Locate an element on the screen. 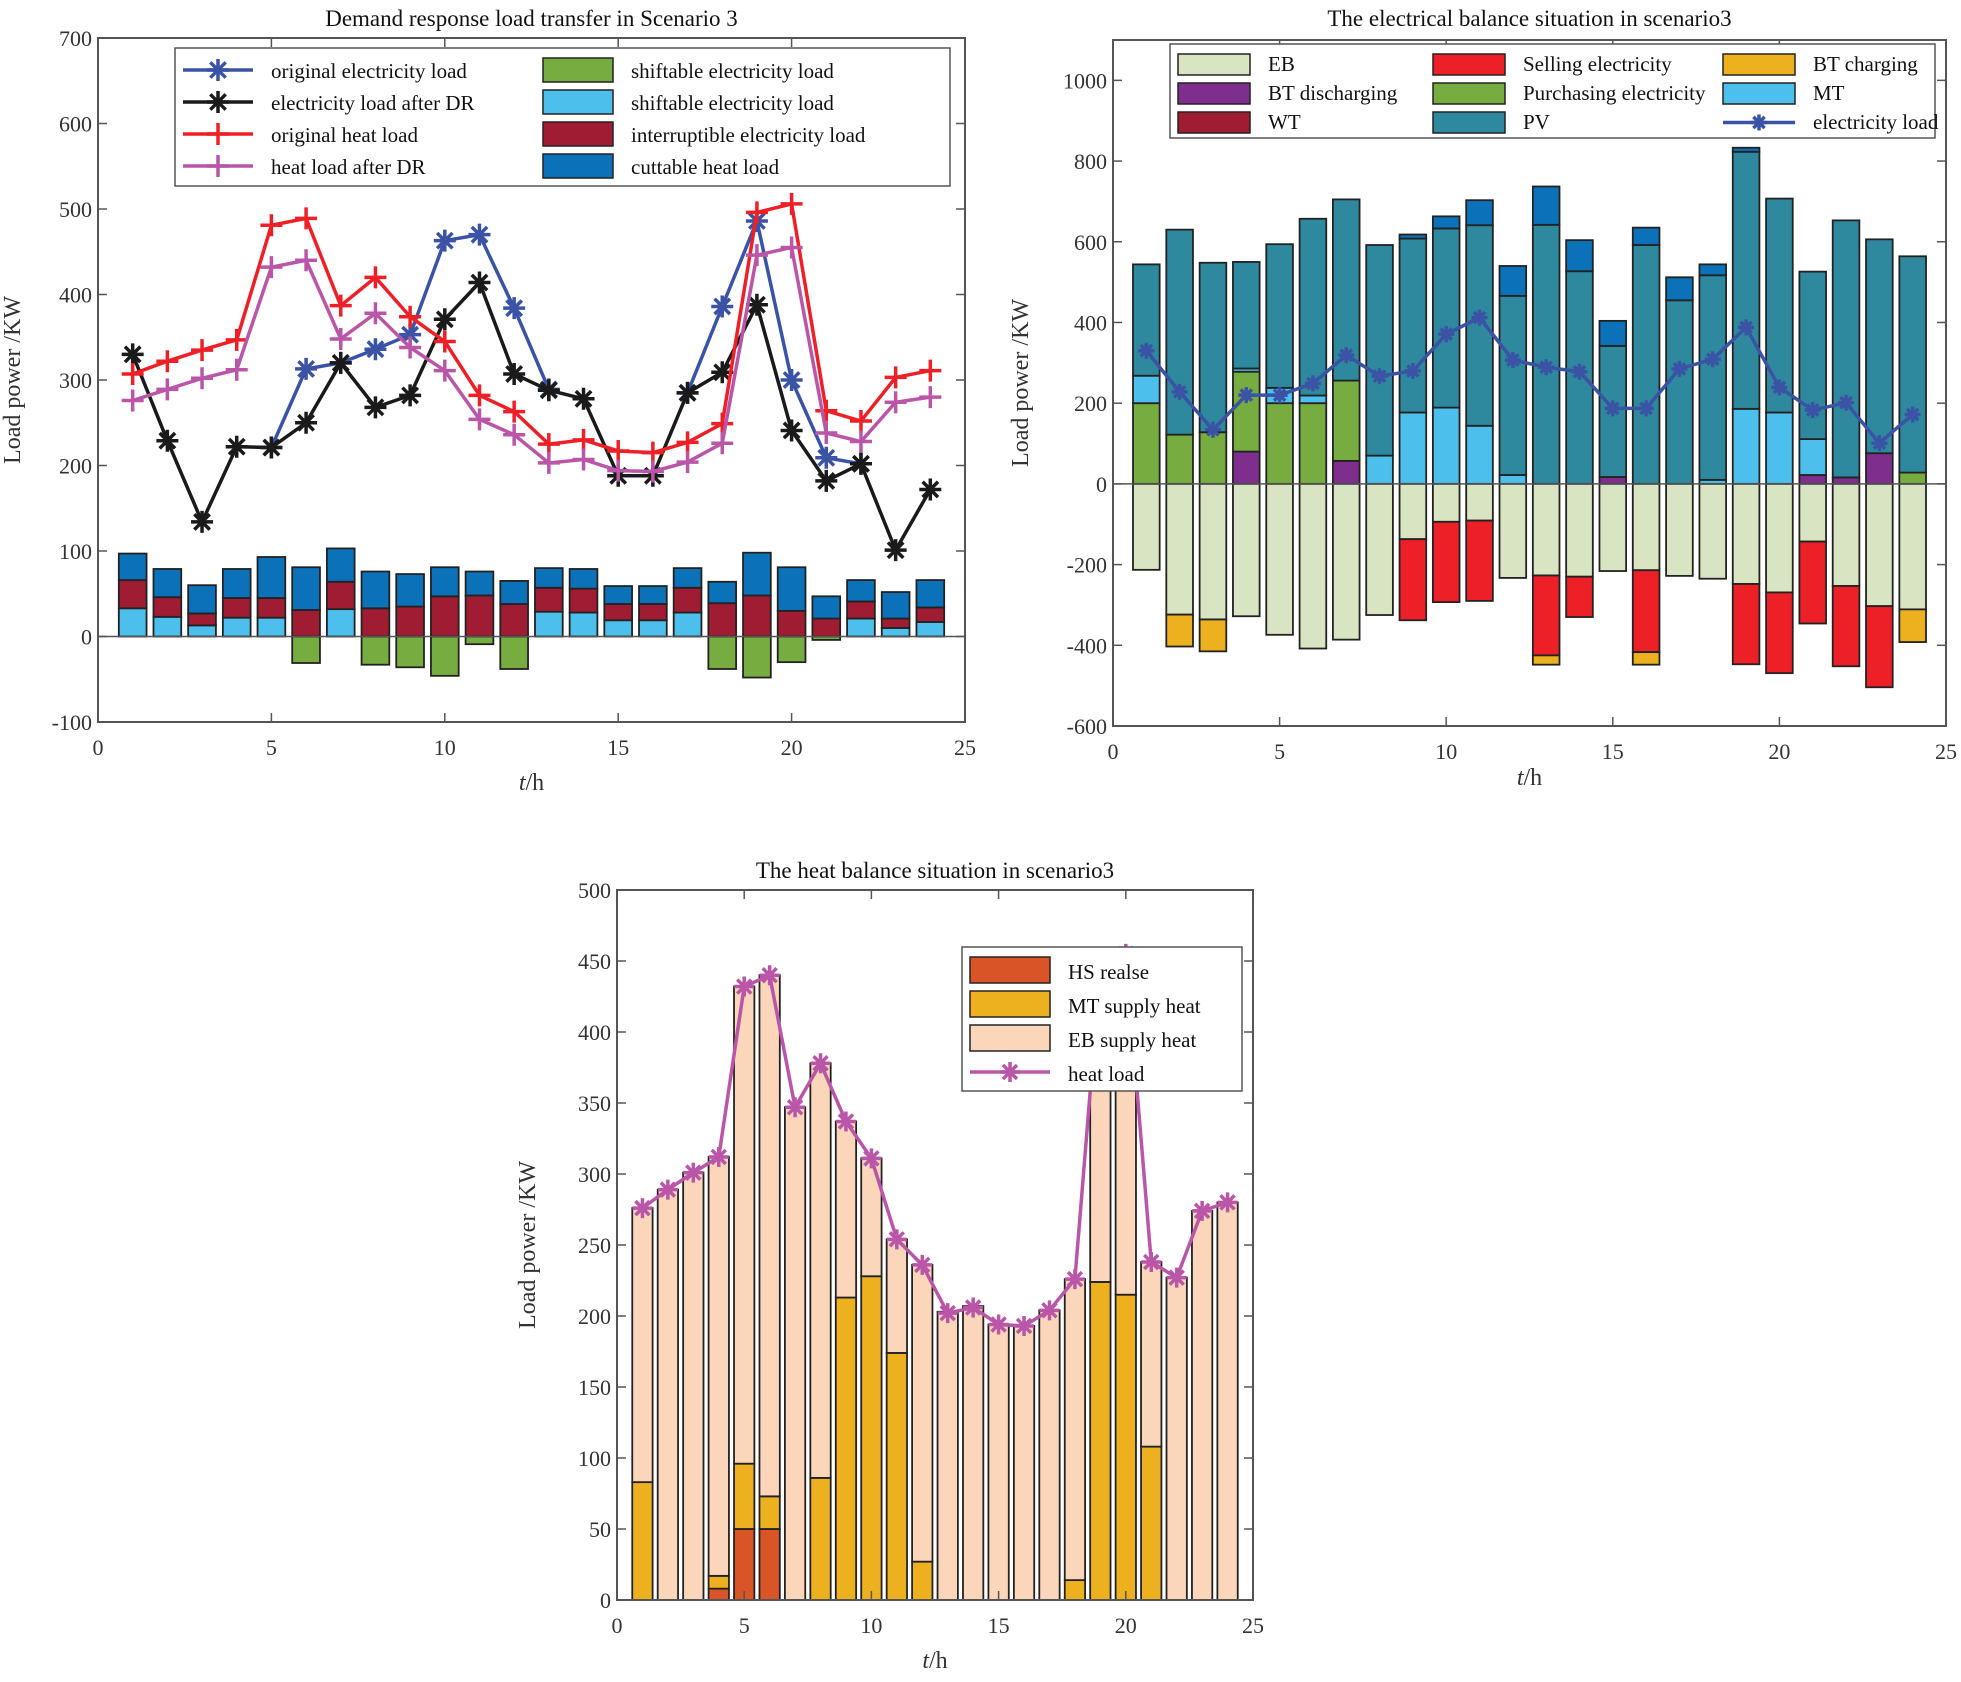  bar-pv-t5 is located at coordinates (1279, 316).